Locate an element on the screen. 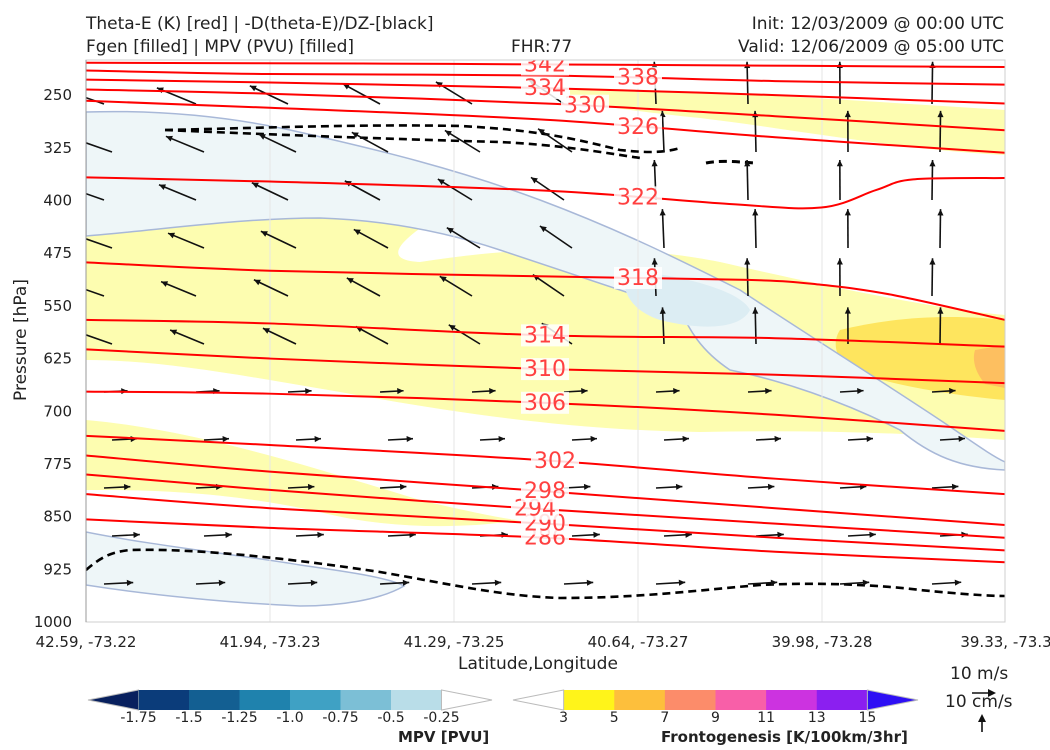  x-tick-label: 40.64, -73.27 is located at coordinates (638, 642).